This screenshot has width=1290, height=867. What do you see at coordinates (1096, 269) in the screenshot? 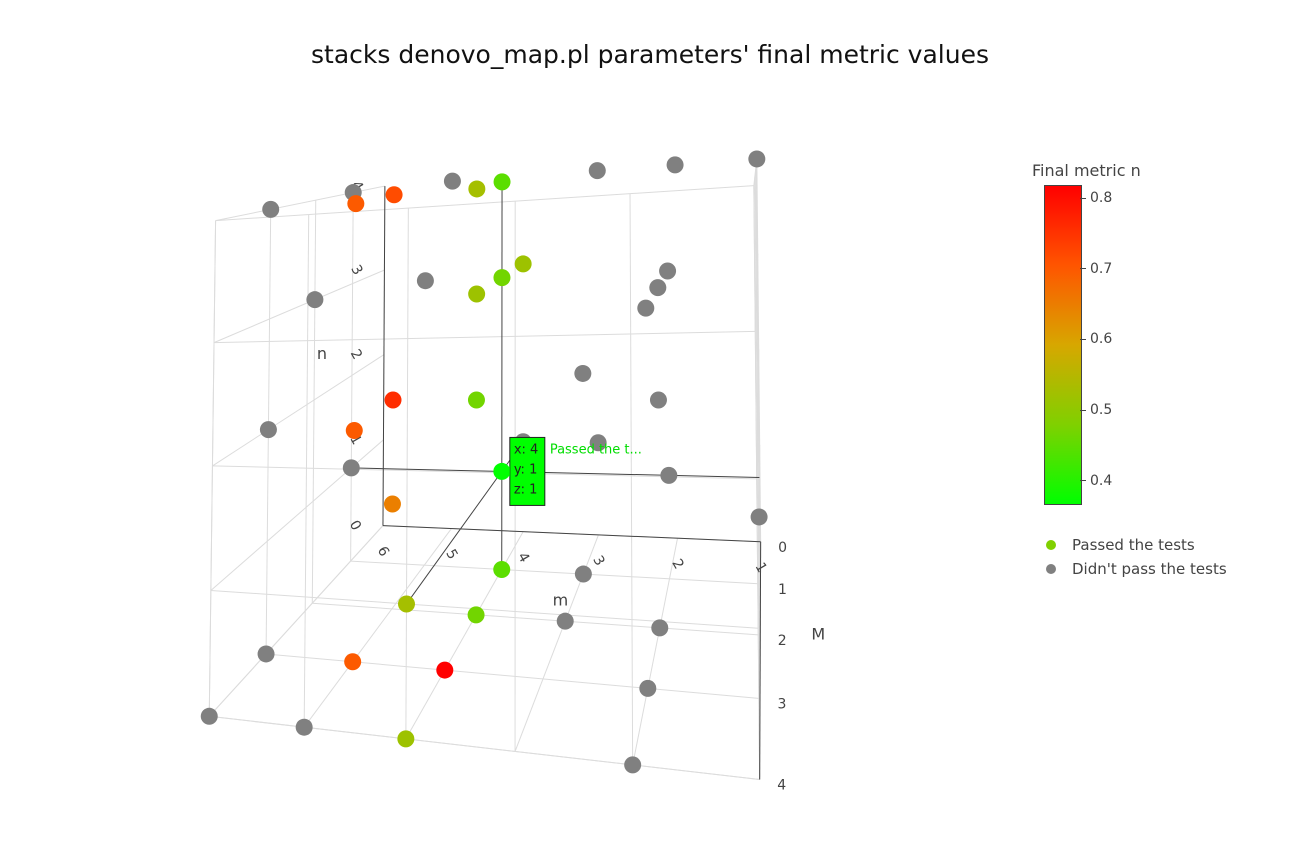
I see `colorbar-tick: 0.7` at bounding box center [1096, 269].